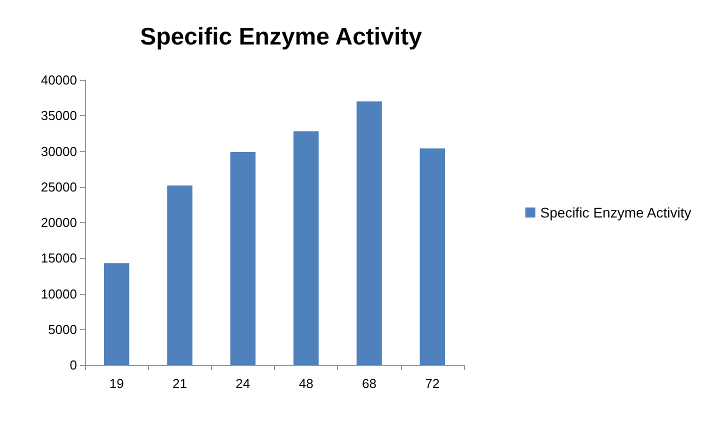 This screenshot has width=713, height=425. What do you see at coordinates (58, 294) in the screenshot?
I see `y-tick-label: 10000` at bounding box center [58, 294].